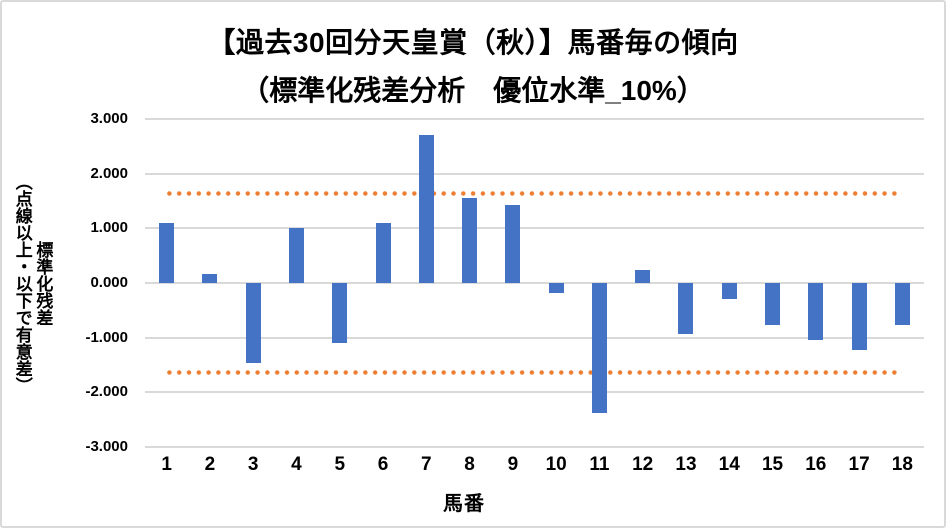 This screenshot has width=946, height=528. Describe the element at coordinates (109, 173) in the screenshot. I see `y-tick-2.000: 2.000` at that location.